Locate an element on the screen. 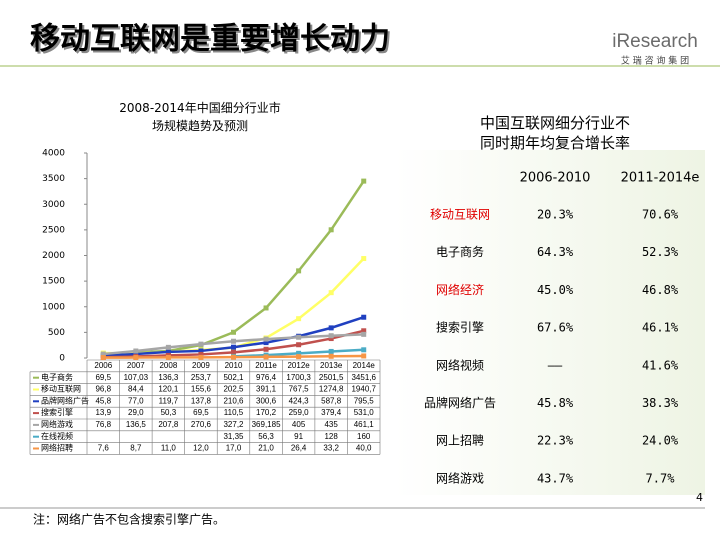 This screenshot has height=544, width=720. x-tick-label: 2011e is located at coordinates (266, 365).